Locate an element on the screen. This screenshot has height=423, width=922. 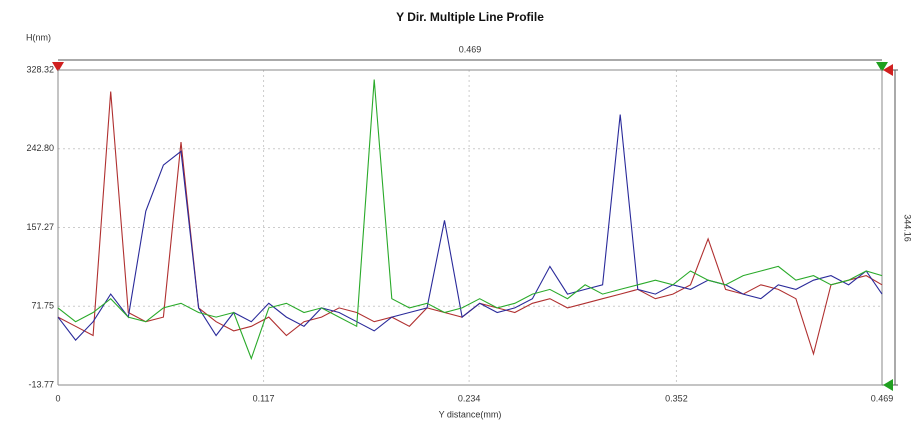
y-tick-label: 71.75 is located at coordinates (42, 306).